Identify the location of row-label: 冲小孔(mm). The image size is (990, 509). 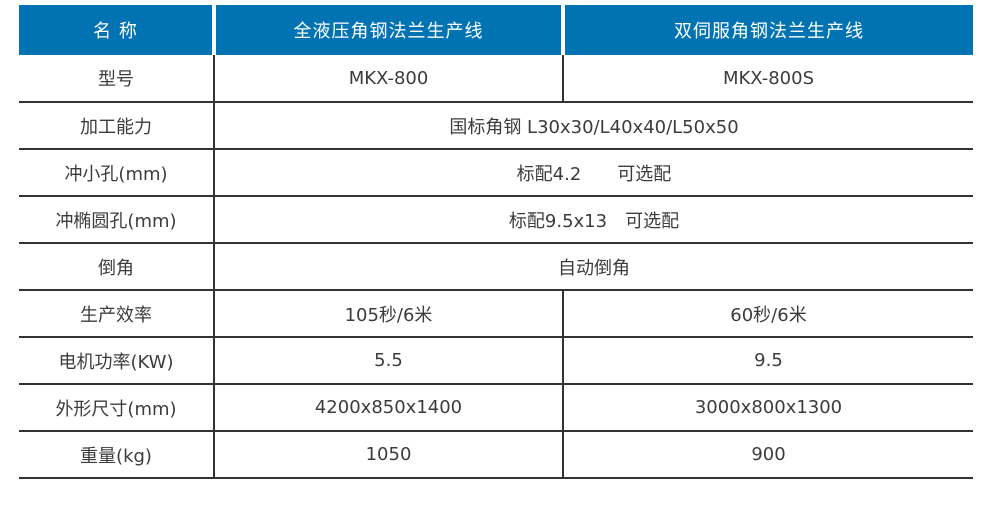
(116, 173).